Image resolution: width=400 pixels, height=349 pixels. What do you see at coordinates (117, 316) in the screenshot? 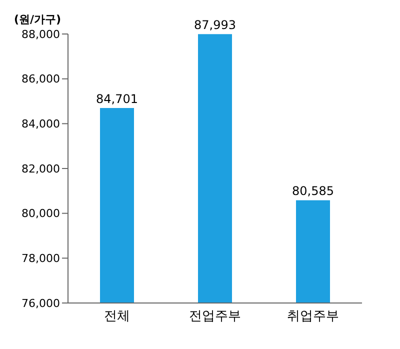
I see `x-tick-label: 전체` at bounding box center [117, 316].